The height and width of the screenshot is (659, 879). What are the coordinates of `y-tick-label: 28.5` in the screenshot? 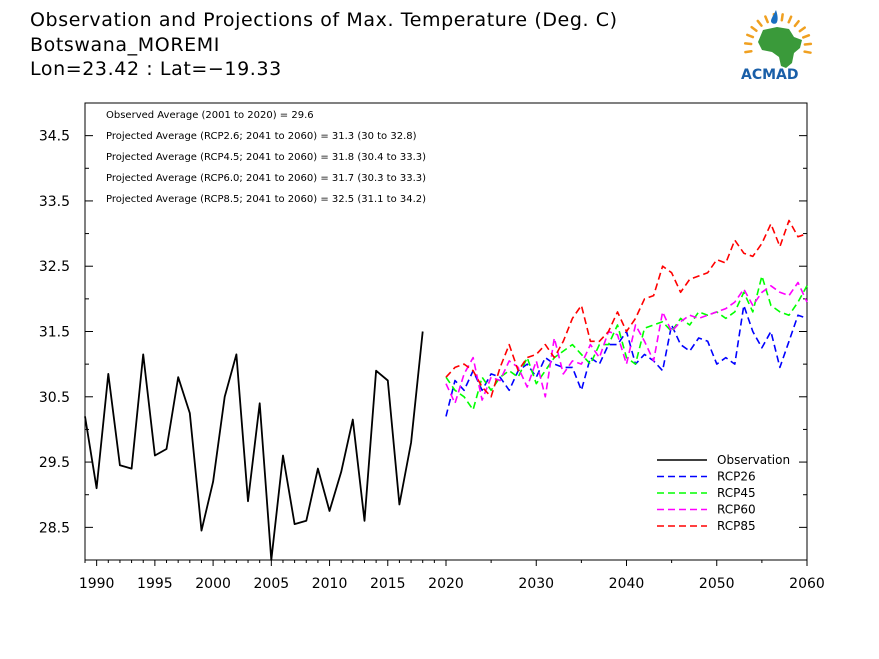 It's located at (54, 528).